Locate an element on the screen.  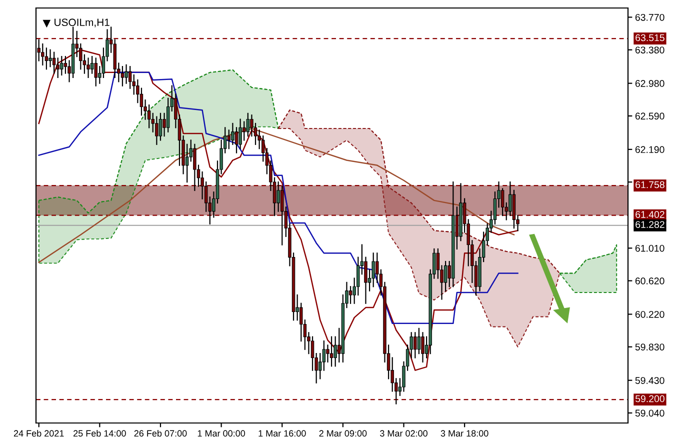
y-tick-label: 61.010 is located at coordinates (649, 248).